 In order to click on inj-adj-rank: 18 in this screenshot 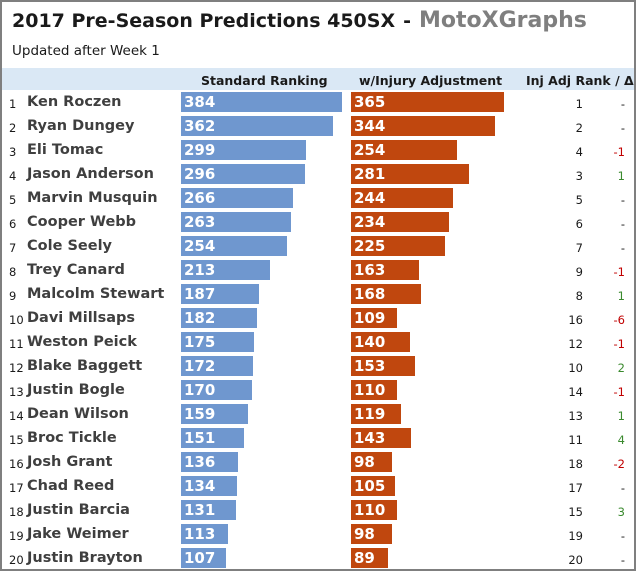, I will do `click(575, 464)`.